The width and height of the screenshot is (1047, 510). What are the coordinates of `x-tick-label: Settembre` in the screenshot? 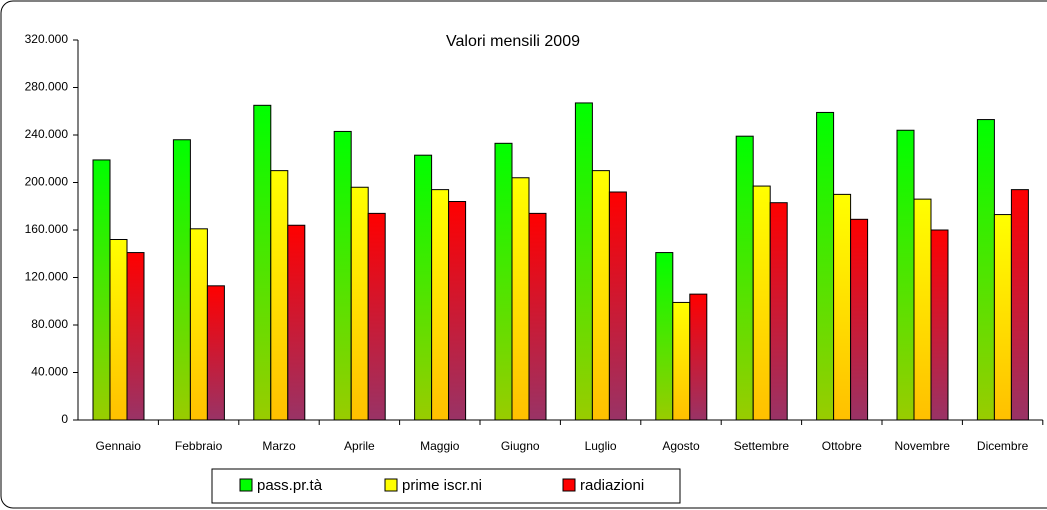 It's located at (762, 446).